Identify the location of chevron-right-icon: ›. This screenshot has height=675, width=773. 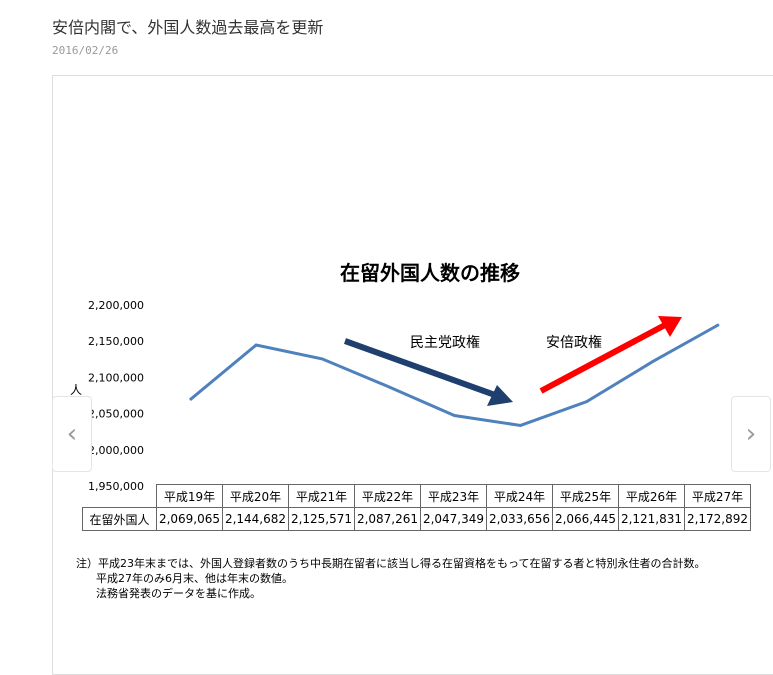
(751, 434).